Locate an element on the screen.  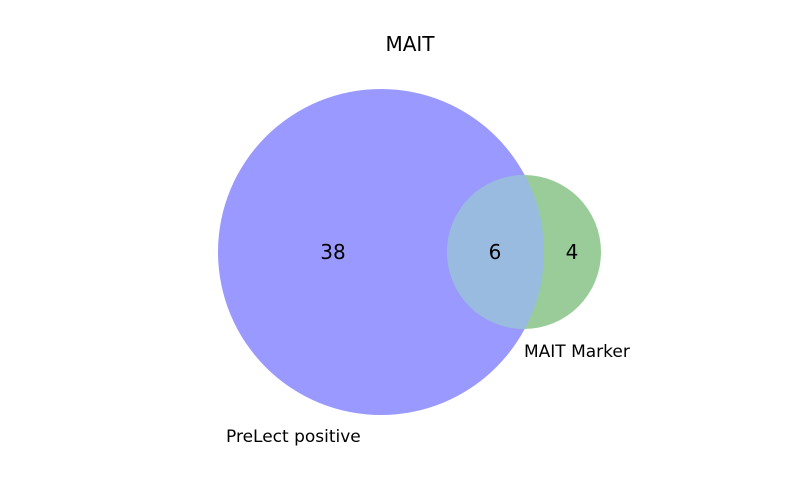
count-prelect-only: 38 is located at coordinates (332, 252).